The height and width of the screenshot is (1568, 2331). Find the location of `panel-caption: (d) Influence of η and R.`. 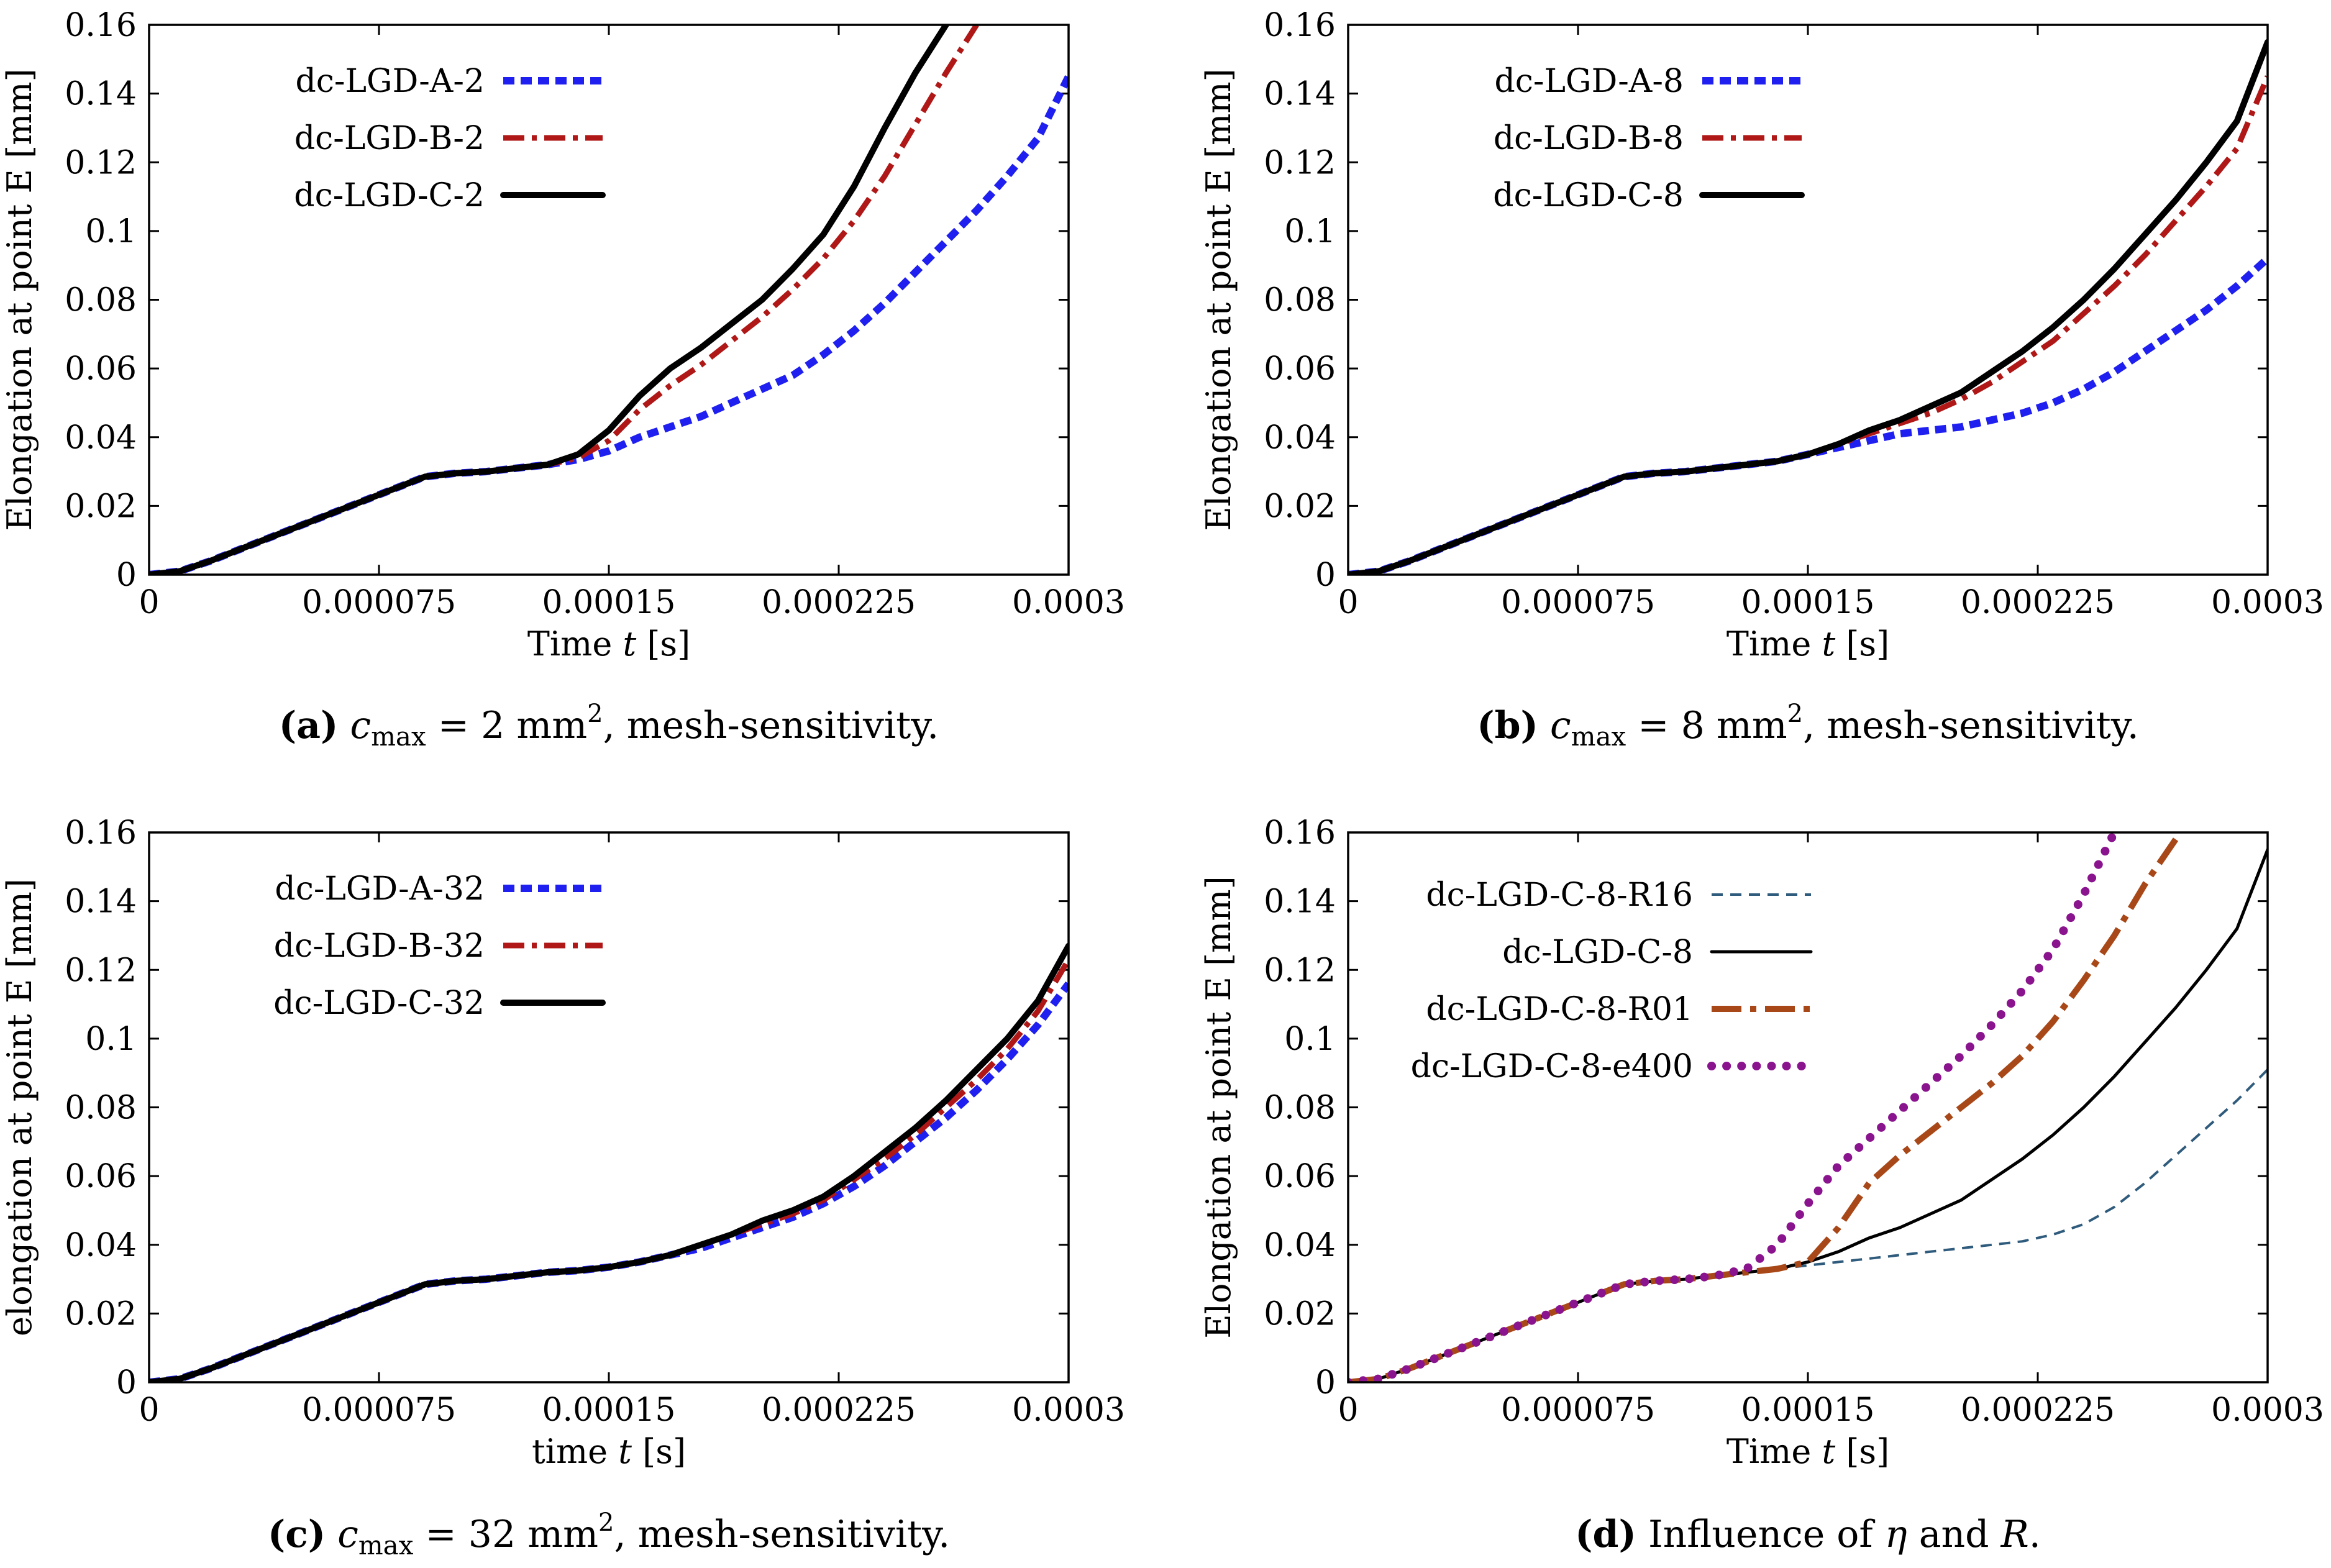

panel-caption: (d) Influence of η and R. is located at coordinates (1808, 1534).